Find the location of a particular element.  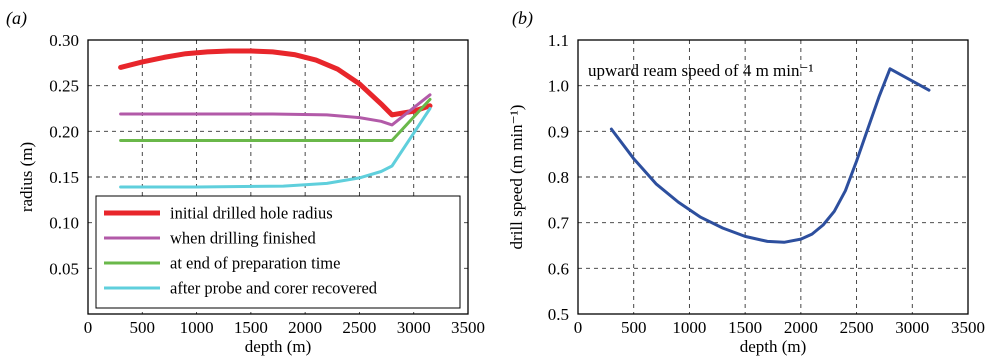

y-tick-label: 0.6 is located at coordinates (558, 268).